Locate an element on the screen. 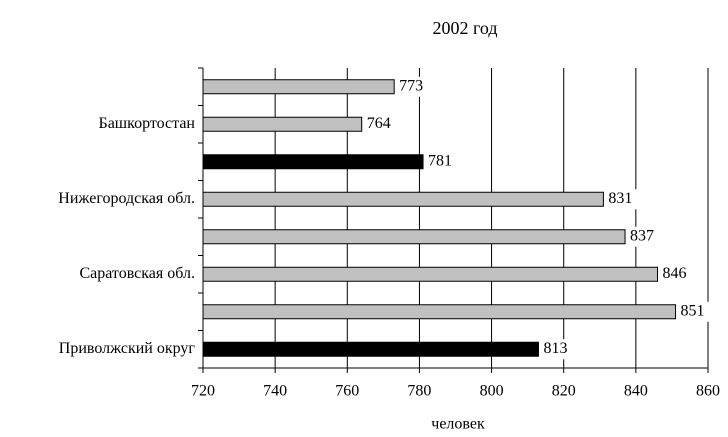 This screenshot has height=437, width=728. value-label: 837 is located at coordinates (642, 235).